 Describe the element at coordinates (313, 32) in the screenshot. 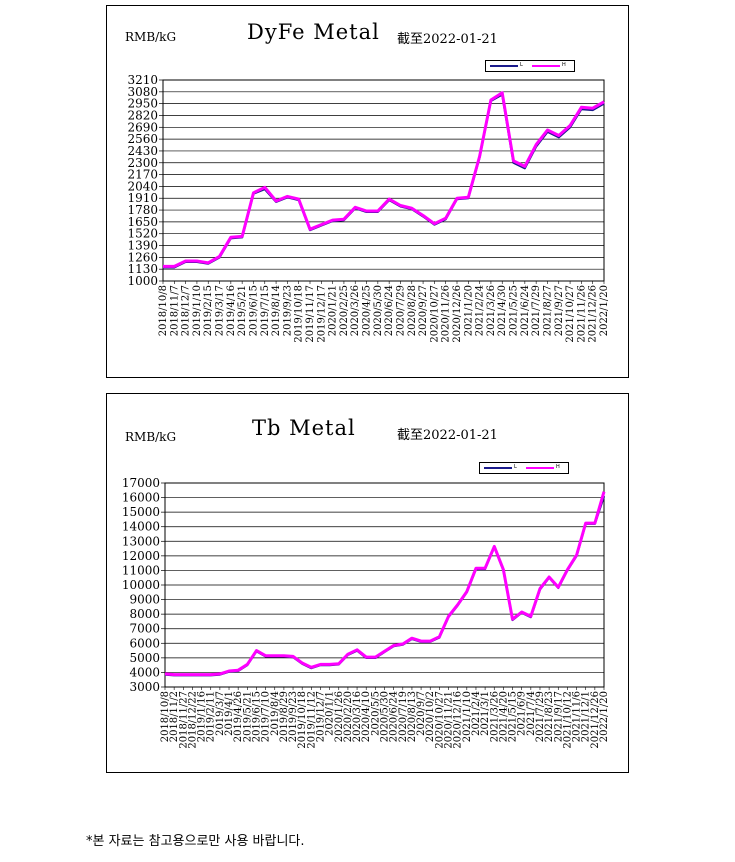

I see `dyfe-chart-title: DyFe Metal` at that location.